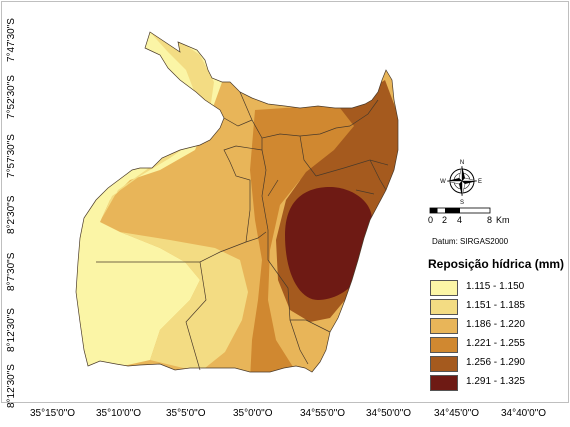 This screenshot has width=570, height=427. I want to click on legend-label: 1.186 - 1.220, so click(495, 324).